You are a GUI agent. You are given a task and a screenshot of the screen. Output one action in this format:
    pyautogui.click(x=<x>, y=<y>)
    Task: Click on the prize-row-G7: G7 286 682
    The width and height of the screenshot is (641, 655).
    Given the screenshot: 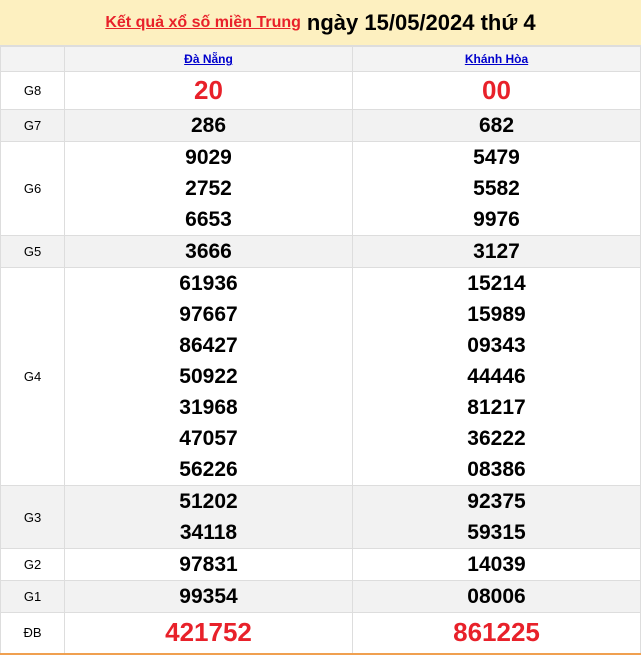 What is the action you would take?
    pyautogui.click(x=320, y=125)
    